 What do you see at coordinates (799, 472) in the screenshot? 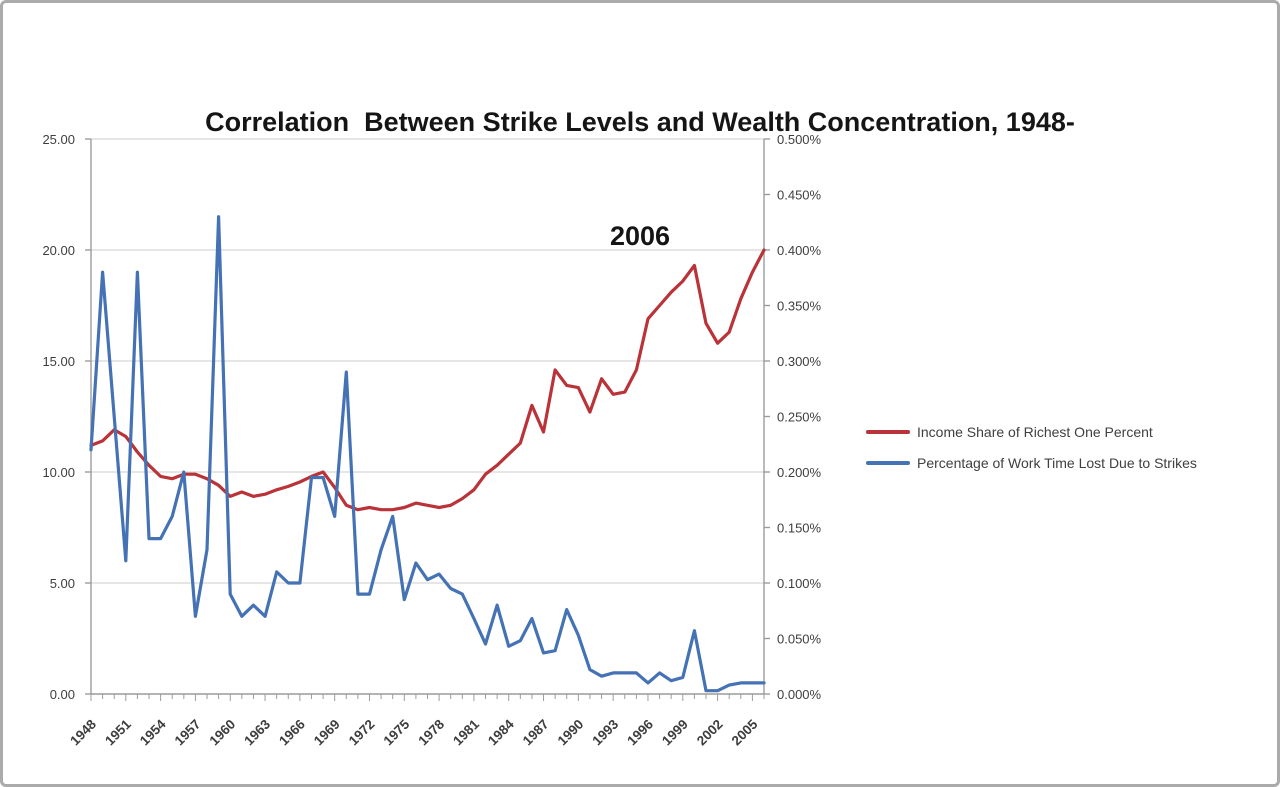
I see `right-axis-tick-label: 0.200%` at bounding box center [799, 472].